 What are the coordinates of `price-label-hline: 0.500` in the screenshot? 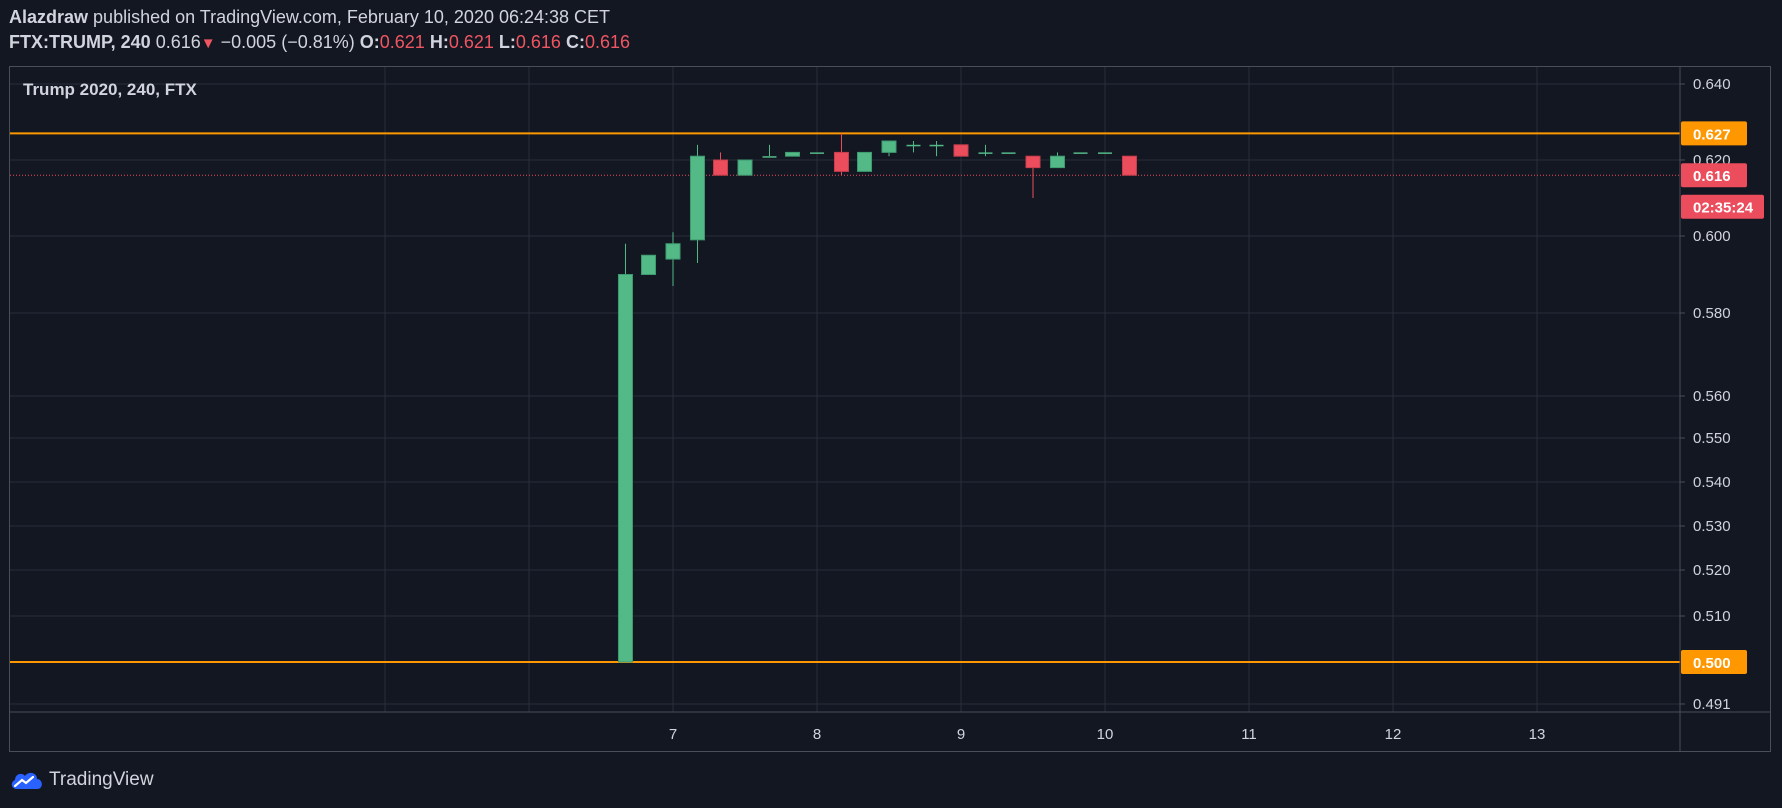 It's located at (1714, 662).